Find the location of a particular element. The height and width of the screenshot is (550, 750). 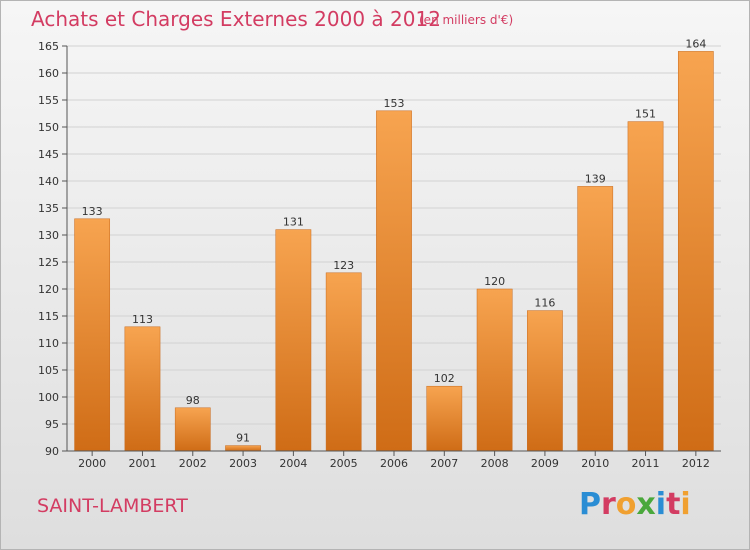

bar-value-label: 116 is located at coordinates (544, 303).